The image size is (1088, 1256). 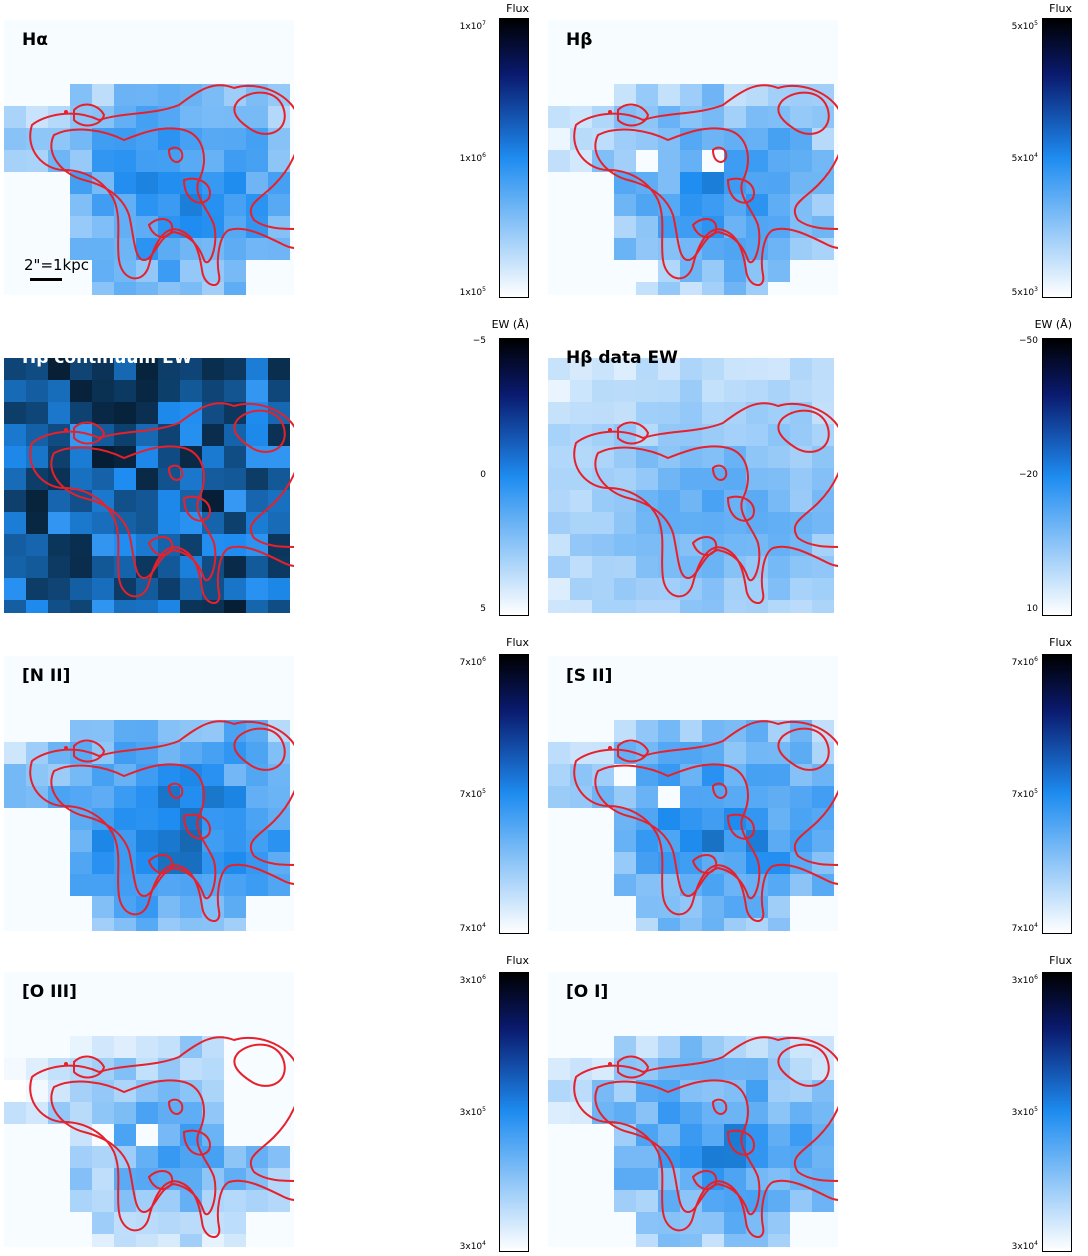 What do you see at coordinates (66, 748) in the screenshot?
I see `radio-contour-point` at bounding box center [66, 748].